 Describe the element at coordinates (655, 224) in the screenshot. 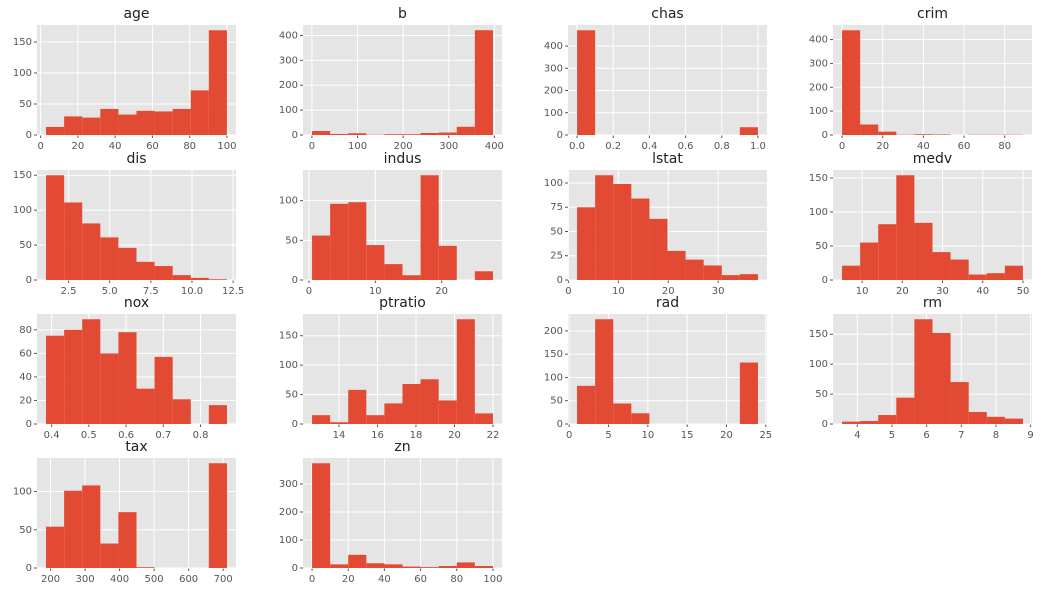

I see `subplot: 0 10 20 30 0 25 50 75 100 lstat` at that location.